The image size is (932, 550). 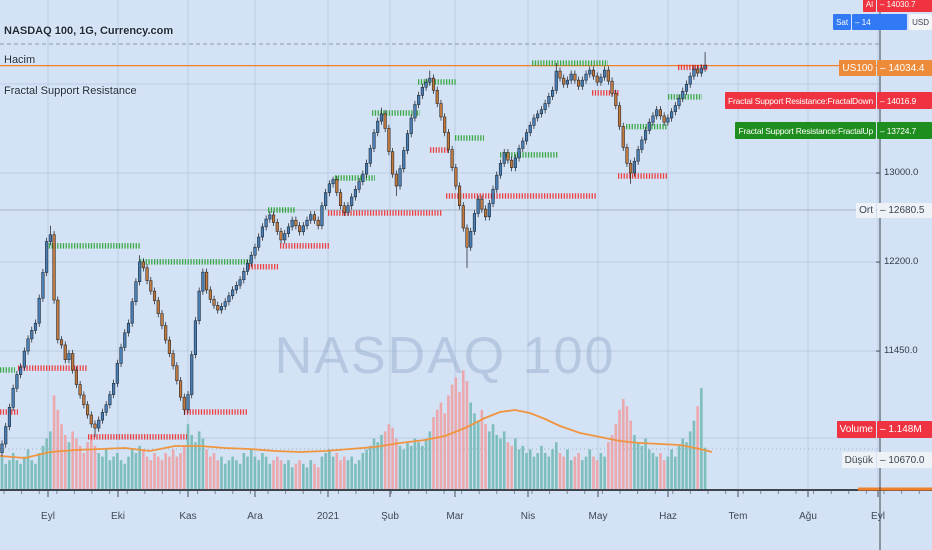 I want to click on month-label: Kas, so click(x=188, y=516).